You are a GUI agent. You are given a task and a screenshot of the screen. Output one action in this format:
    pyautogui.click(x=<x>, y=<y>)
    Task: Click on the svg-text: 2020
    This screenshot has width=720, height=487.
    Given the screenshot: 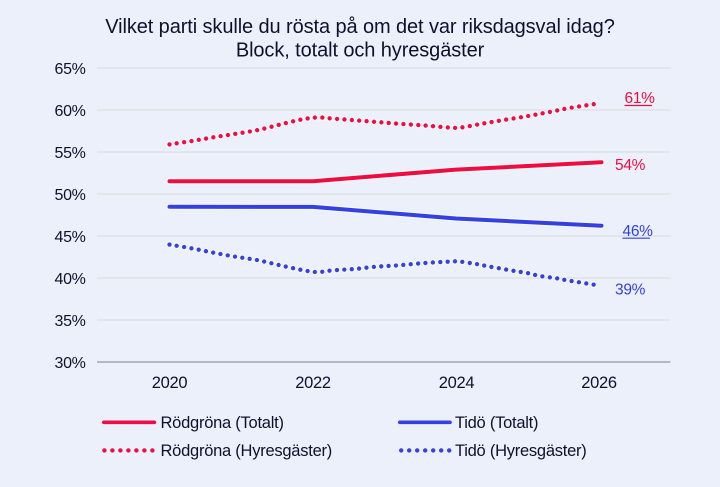 What is the action you would take?
    pyautogui.click(x=170, y=383)
    